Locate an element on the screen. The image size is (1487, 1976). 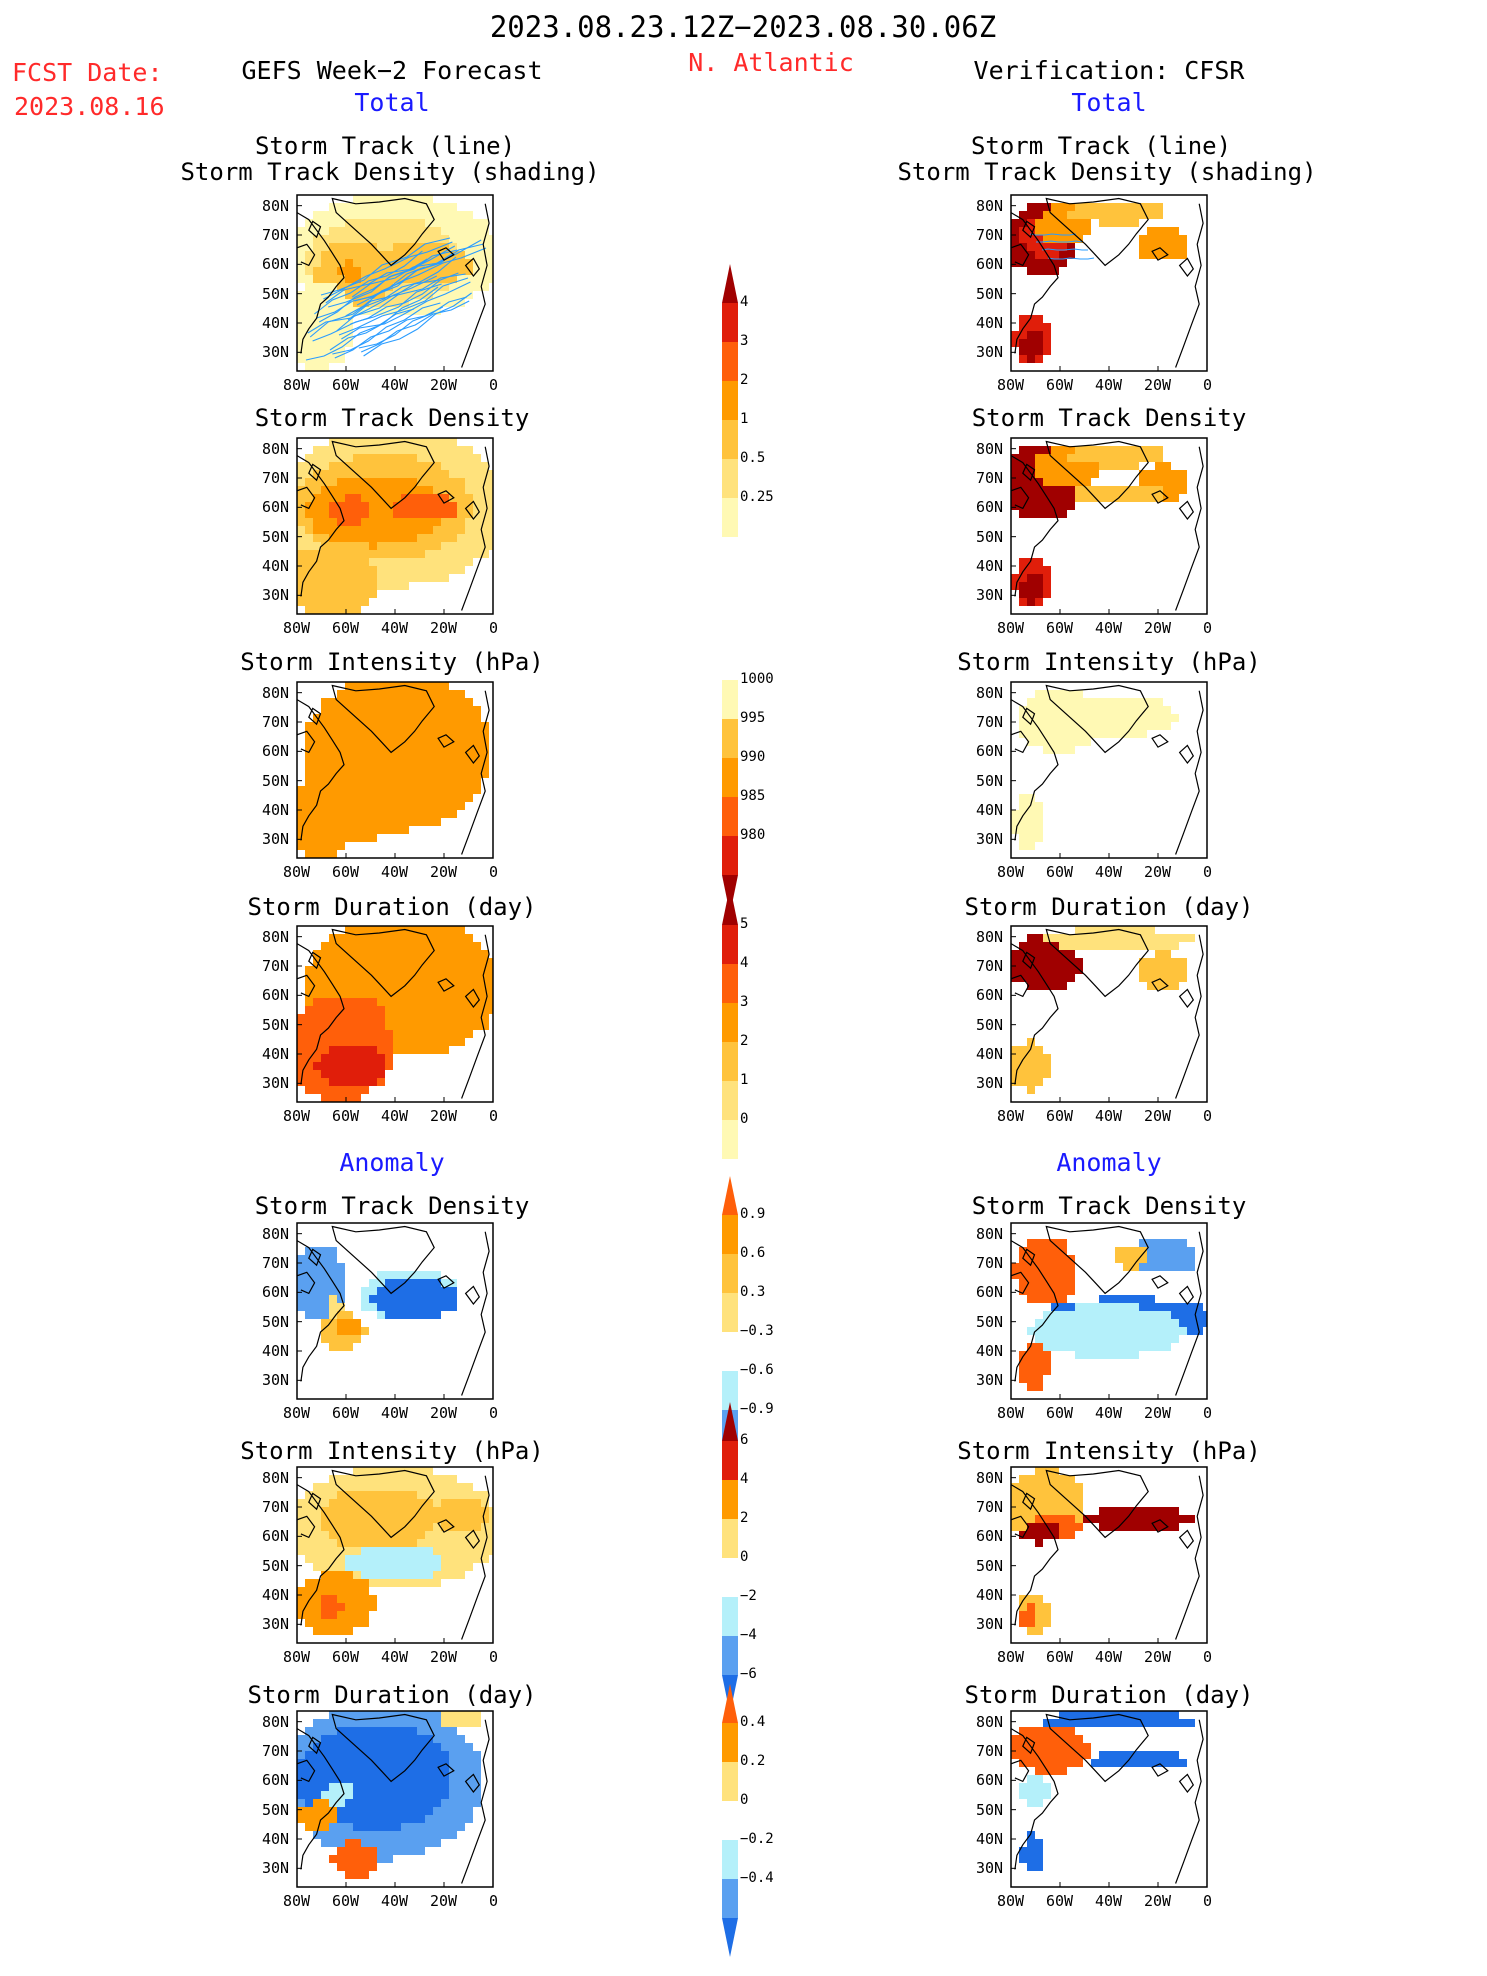
colorbar-tick-label: 0.5 is located at coordinates (752, 458).